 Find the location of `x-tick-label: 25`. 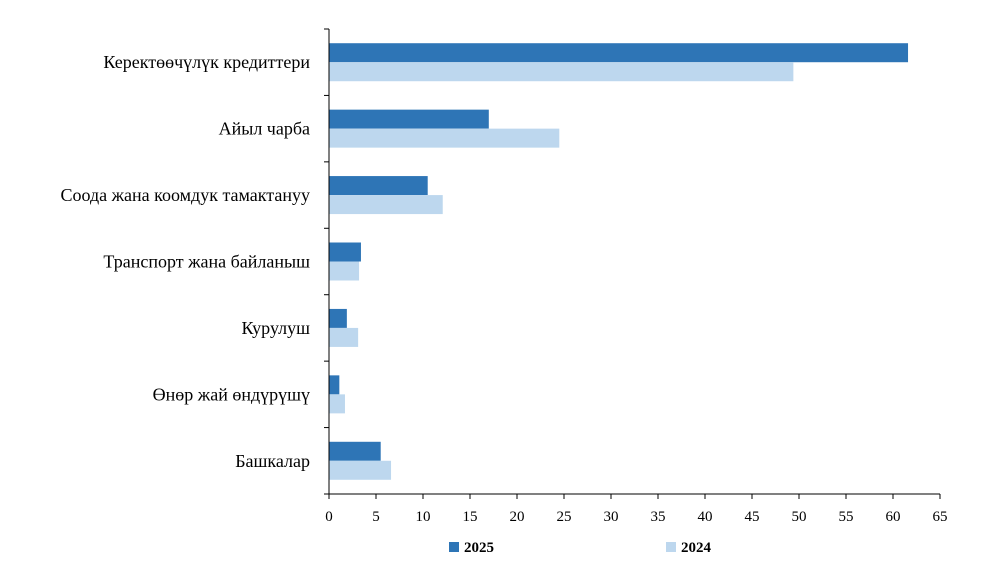

x-tick-label: 25 is located at coordinates (564, 517).